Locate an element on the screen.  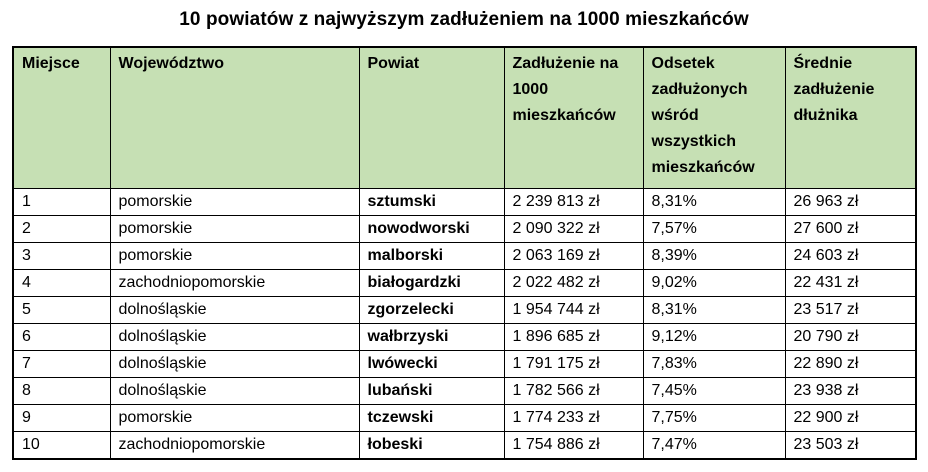
table-cell: 7,47% is located at coordinates (714, 445).